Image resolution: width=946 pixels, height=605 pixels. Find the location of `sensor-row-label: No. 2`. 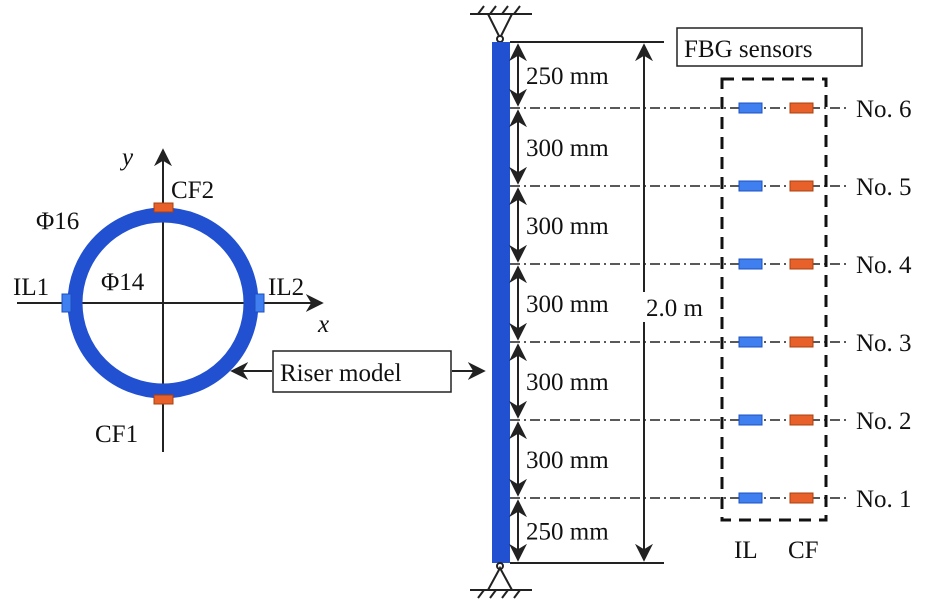

sensor-row-label: No. 2 is located at coordinates (884, 421).